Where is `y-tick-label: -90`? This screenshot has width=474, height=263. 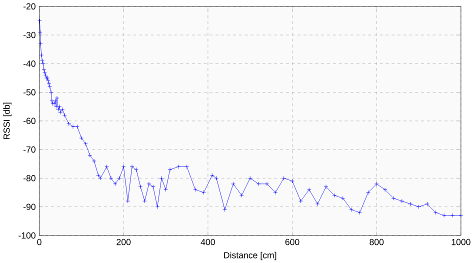
y-tick-label: -90 is located at coordinates (29, 207).